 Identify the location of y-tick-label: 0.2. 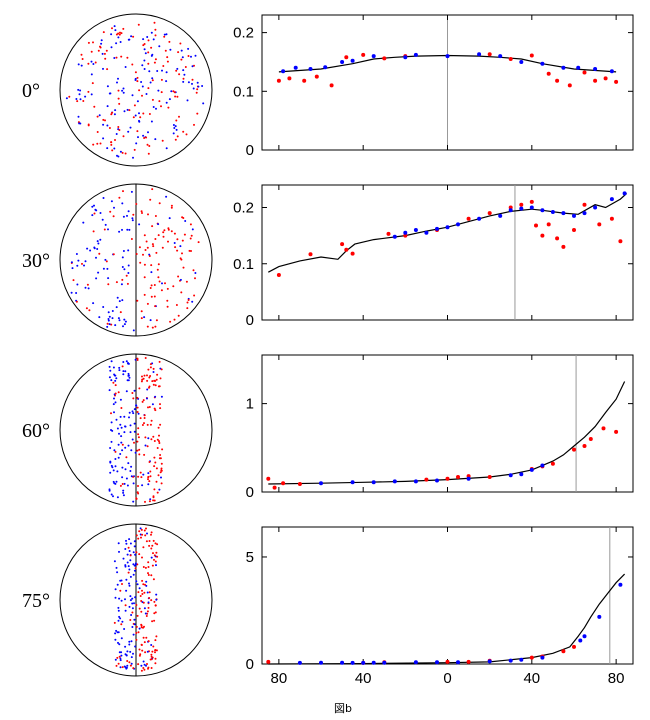
(243, 208).